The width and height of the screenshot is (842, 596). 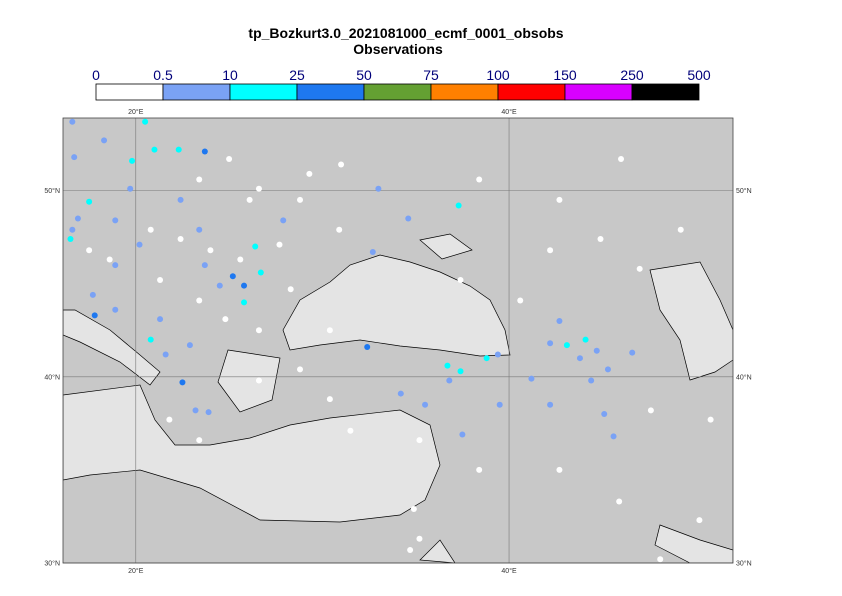 I want to click on mediterranean-sea, so click(x=252, y=453).